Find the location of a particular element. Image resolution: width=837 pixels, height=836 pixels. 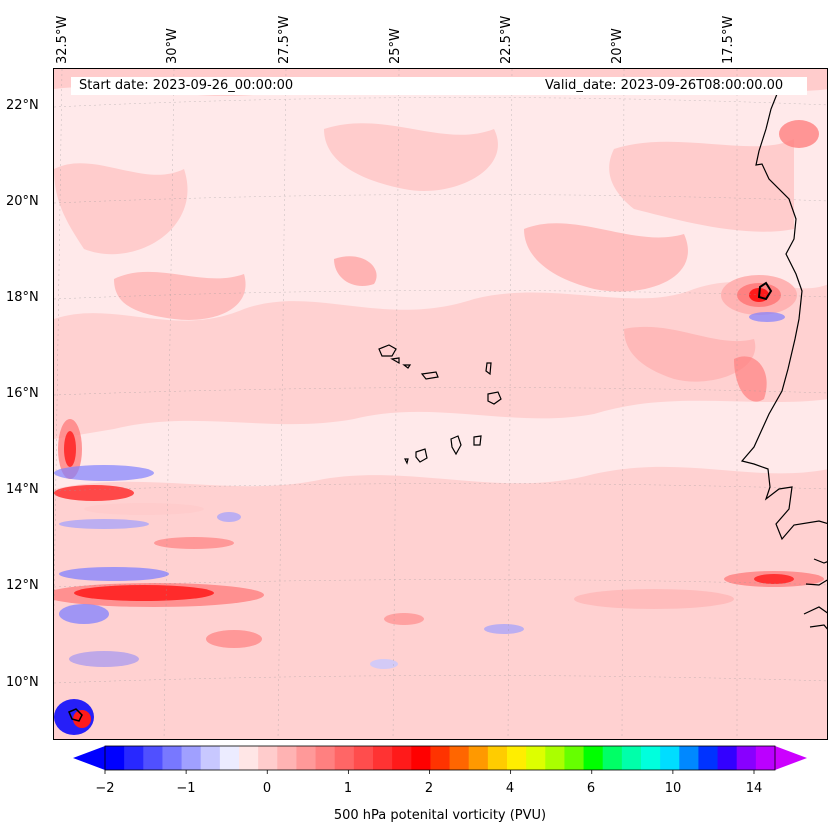

start-date-label: Start date: 2023-09-26_00:00:00 is located at coordinates (186, 85).